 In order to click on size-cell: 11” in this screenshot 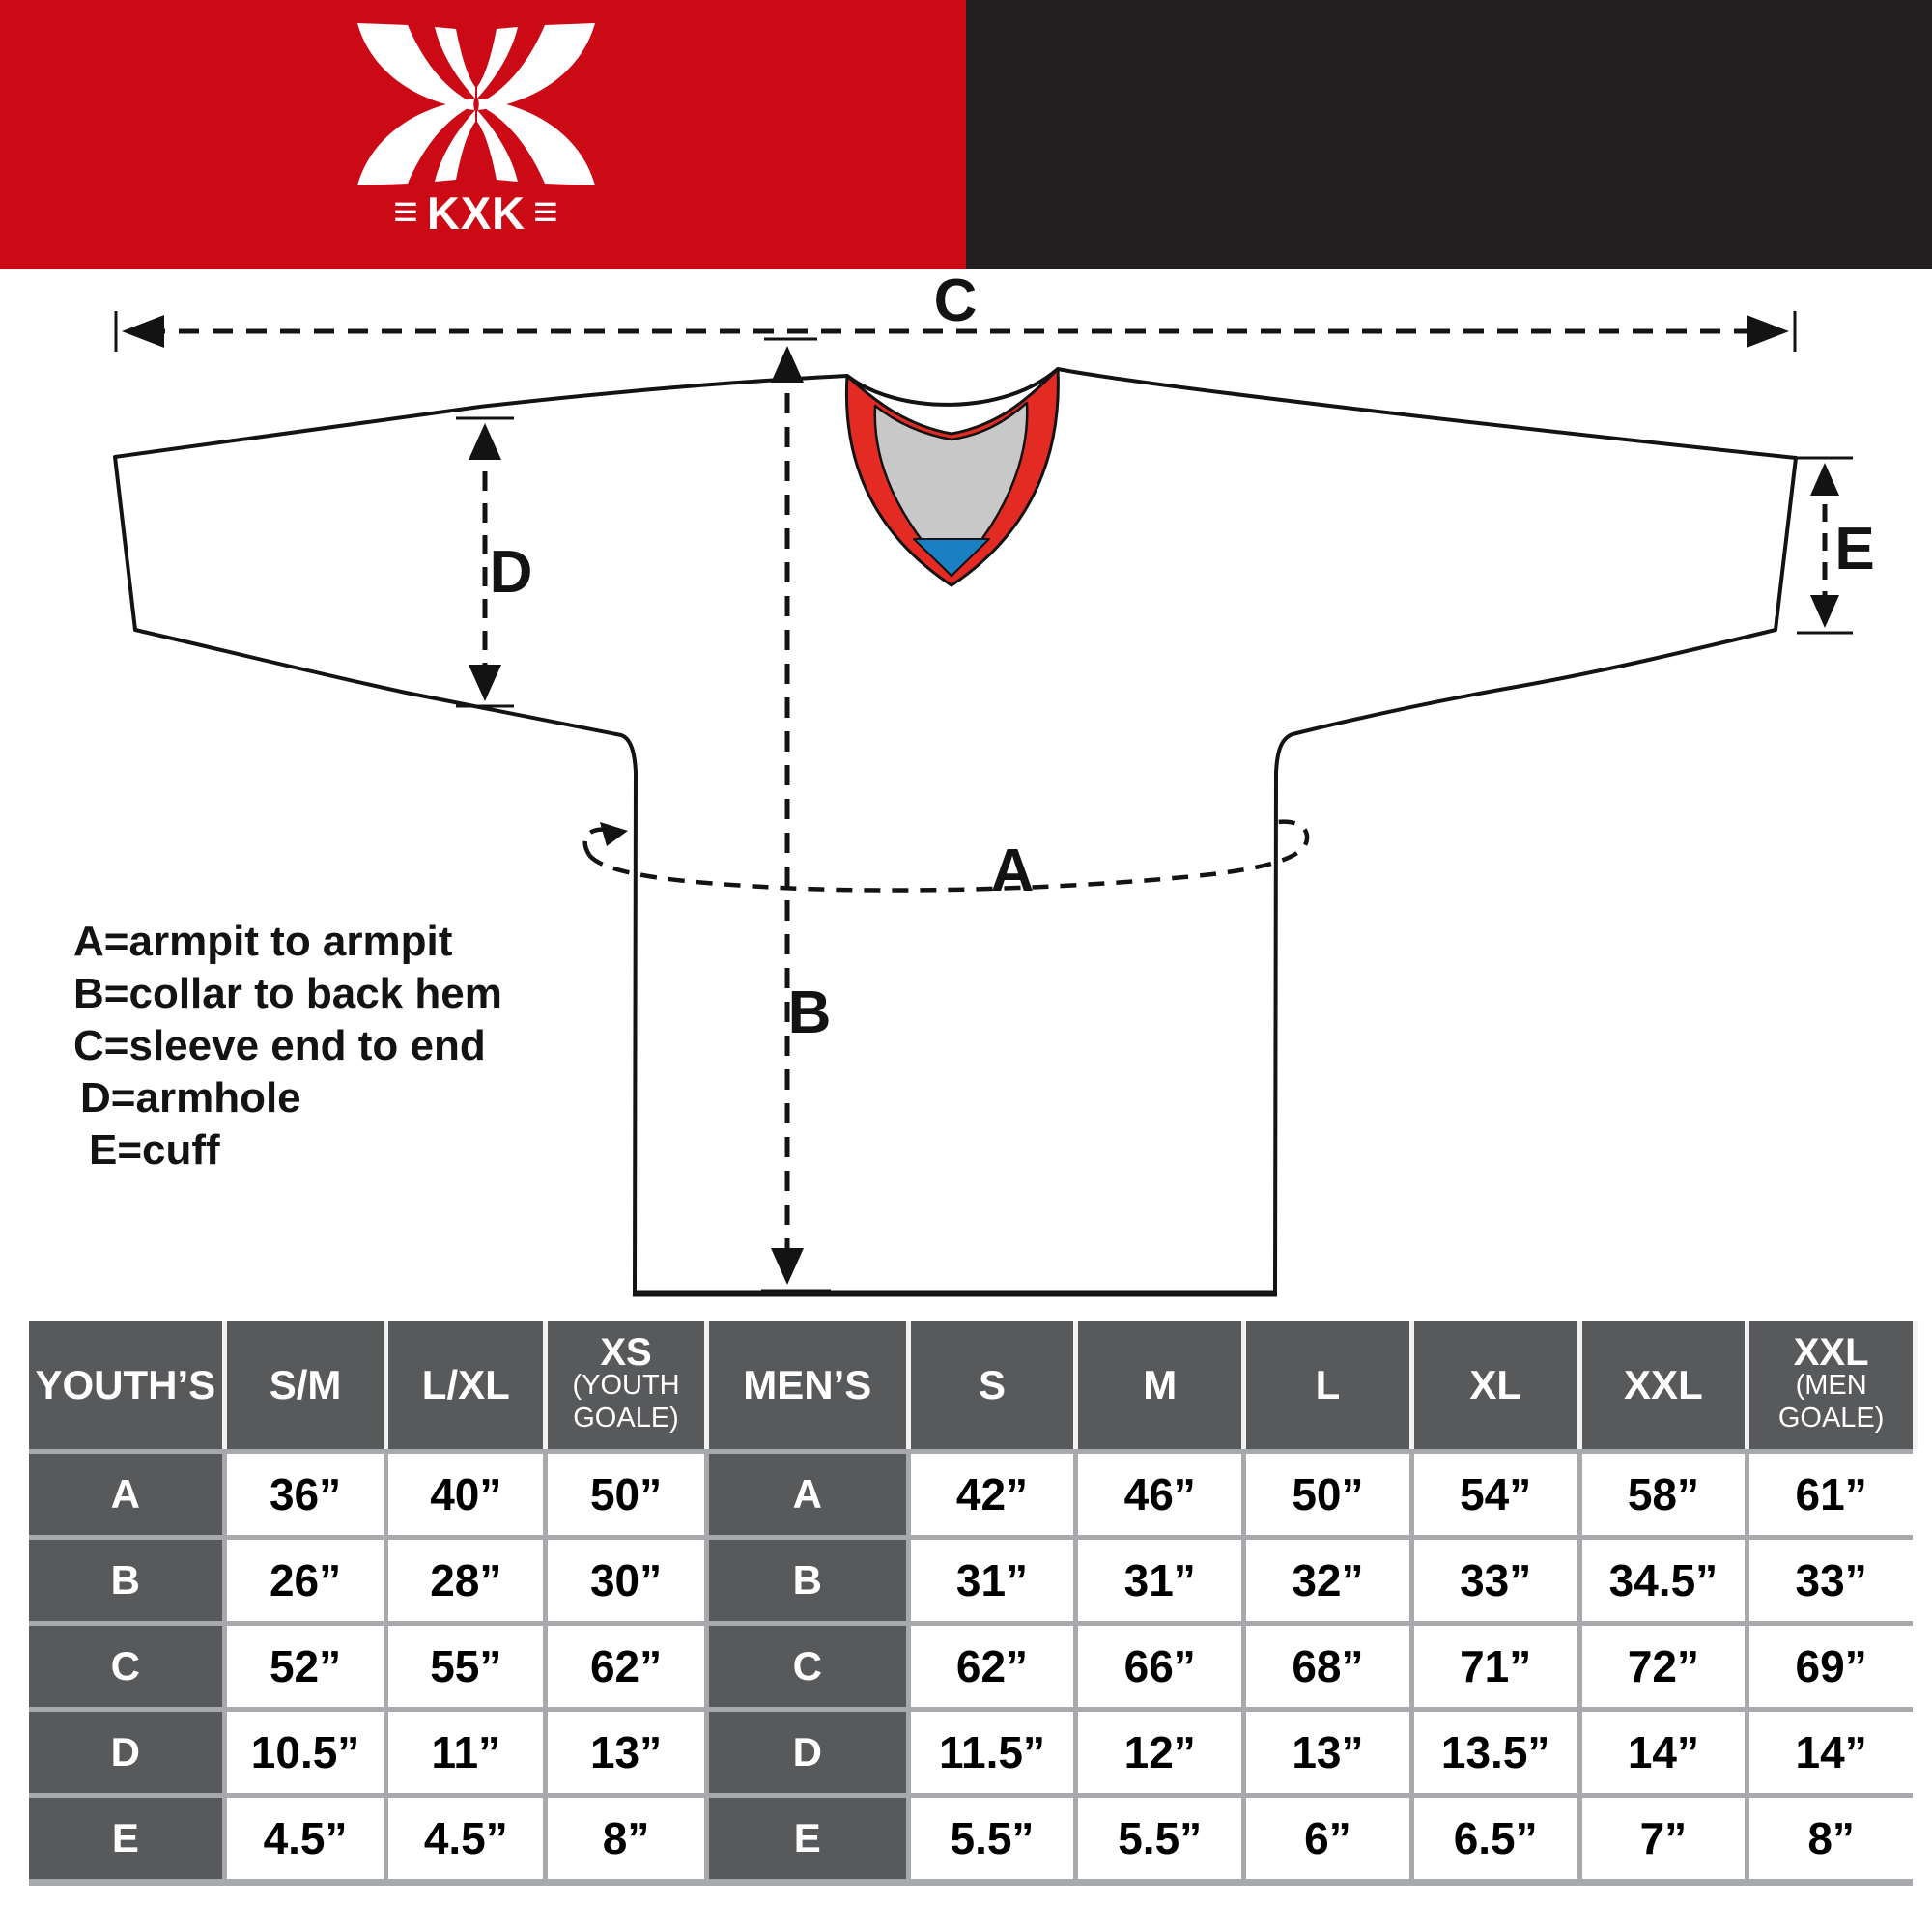, I will do `click(466, 1752)`.